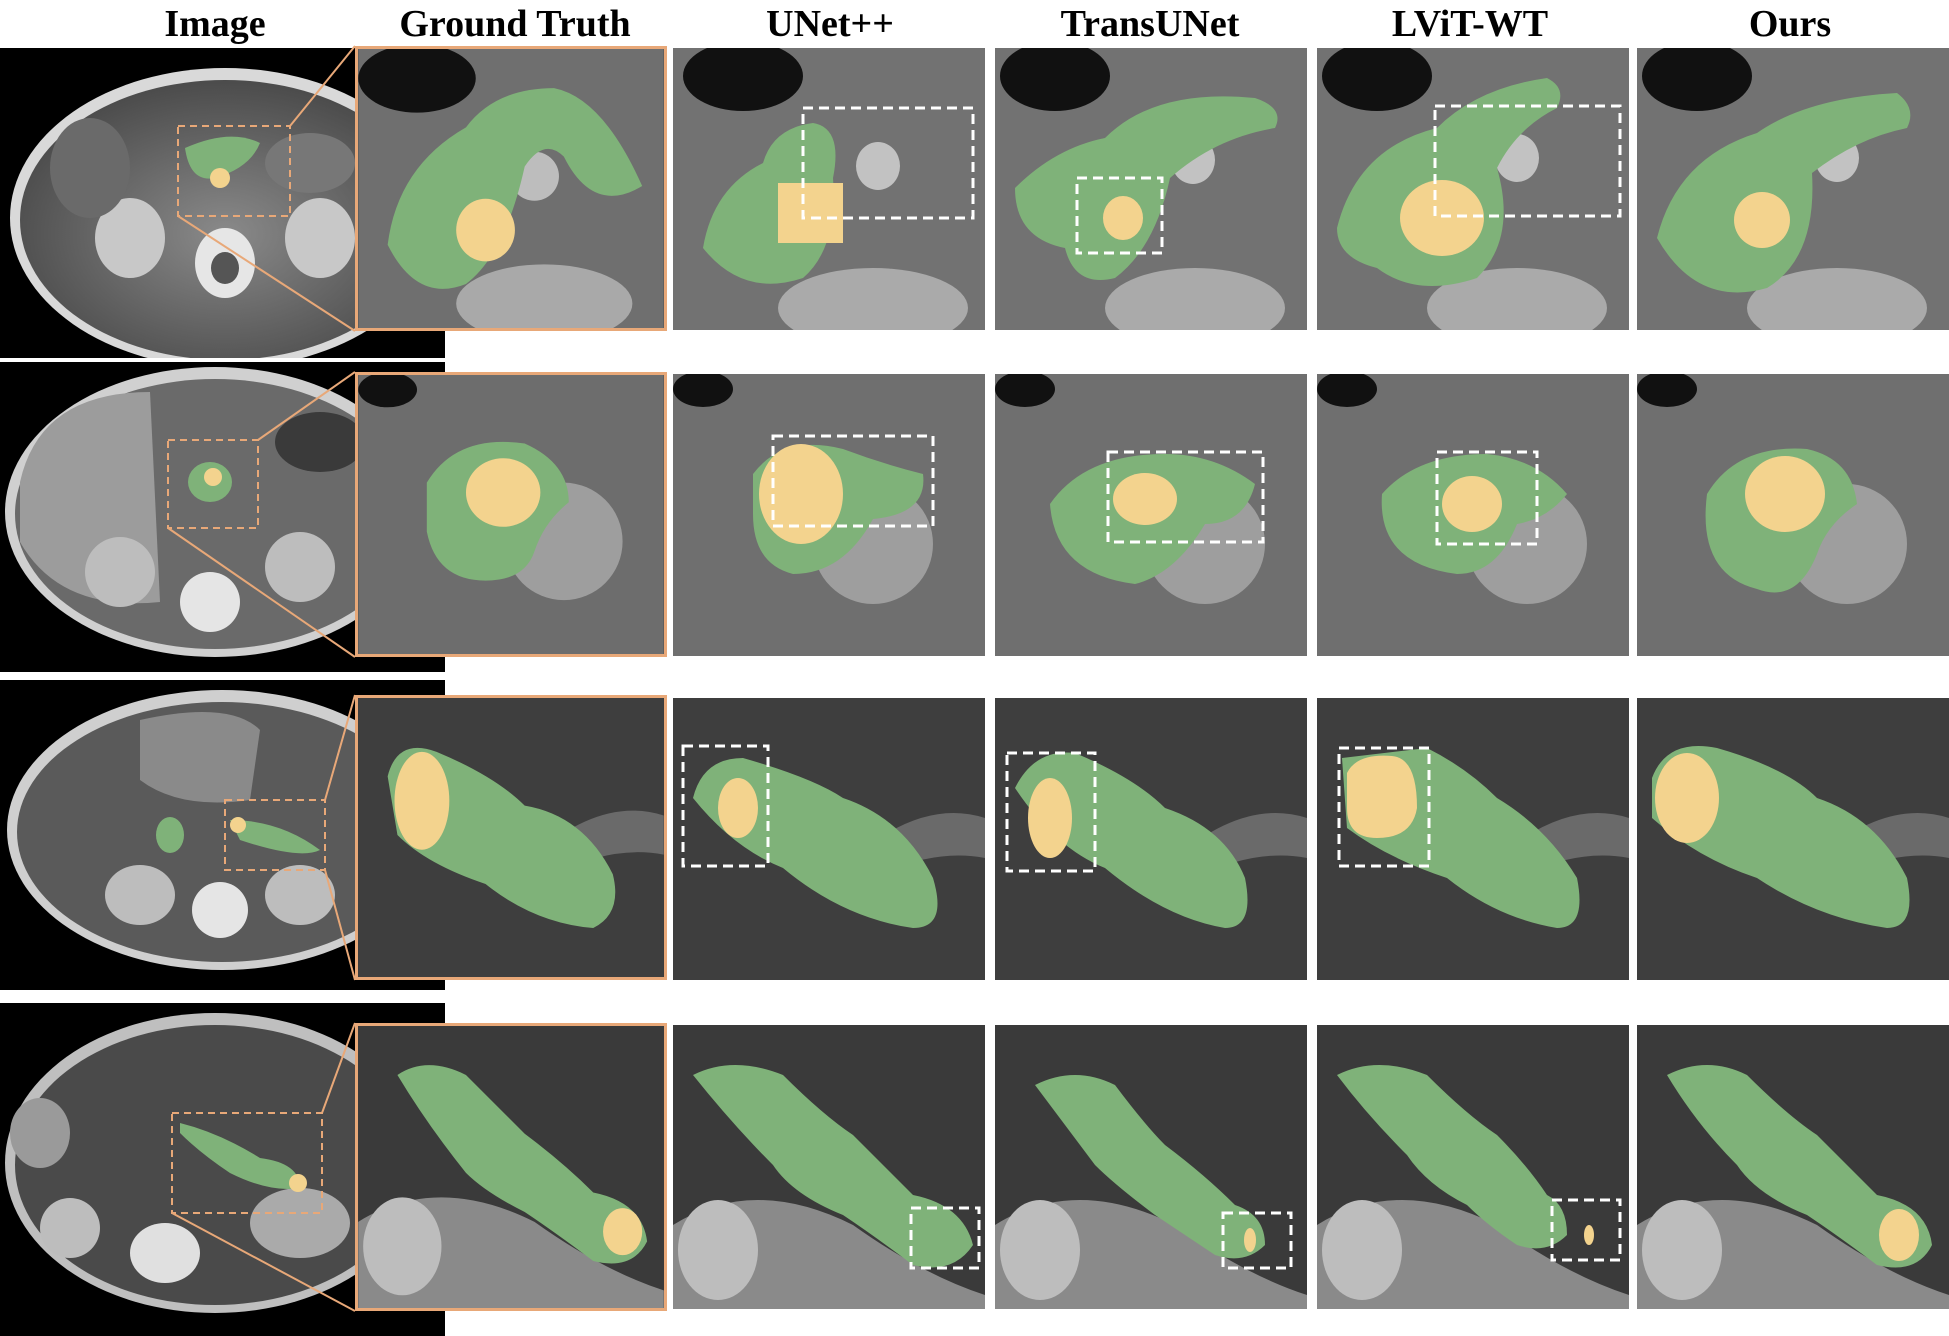 This screenshot has width=1949, height=1336. I want to click on column-header-ours: Ours, so click(1790, 24).